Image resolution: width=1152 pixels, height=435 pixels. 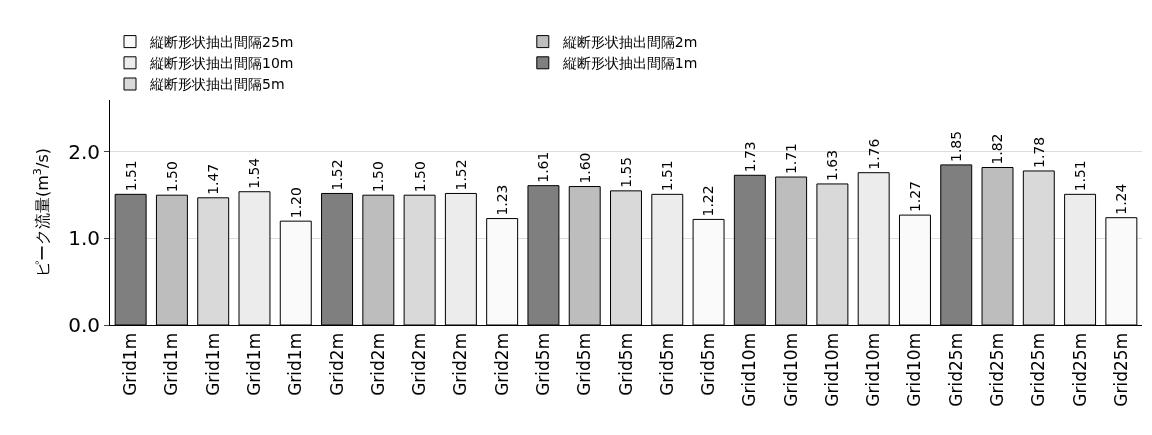 What do you see at coordinates (213, 179) in the screenshot?
I see `data-label: 1.47` at bounding box center [213, 179].